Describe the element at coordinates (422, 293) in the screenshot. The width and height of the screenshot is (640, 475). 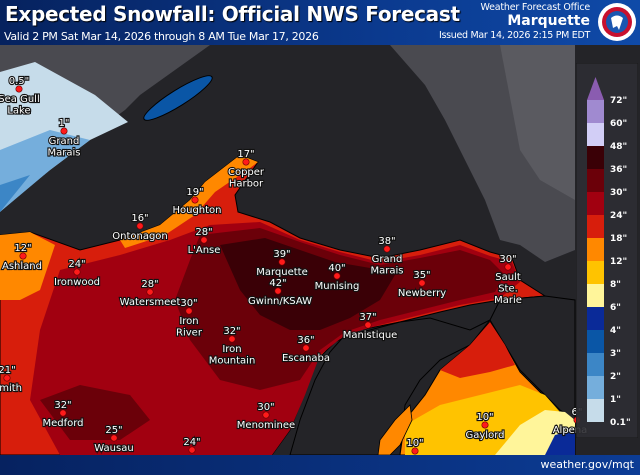
I see `city-name: Newberry` at that location.